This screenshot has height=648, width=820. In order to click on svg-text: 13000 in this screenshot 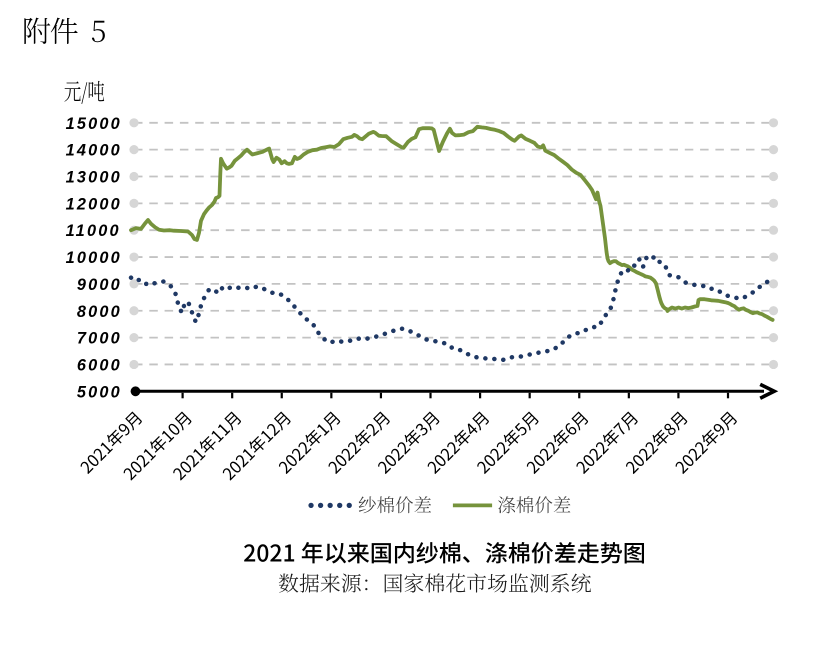, I will do `click(94, 178)`.